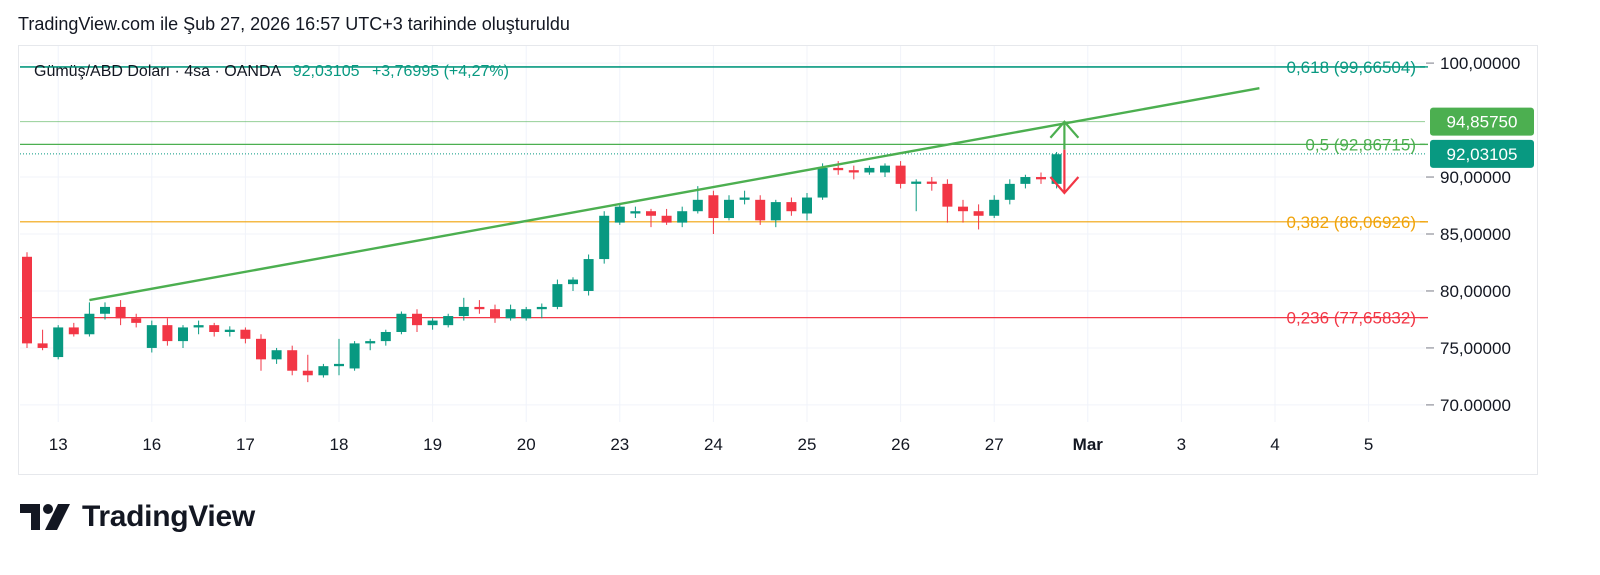  I want to click on y-tick-label: 70.00000, so click(1475, 405).